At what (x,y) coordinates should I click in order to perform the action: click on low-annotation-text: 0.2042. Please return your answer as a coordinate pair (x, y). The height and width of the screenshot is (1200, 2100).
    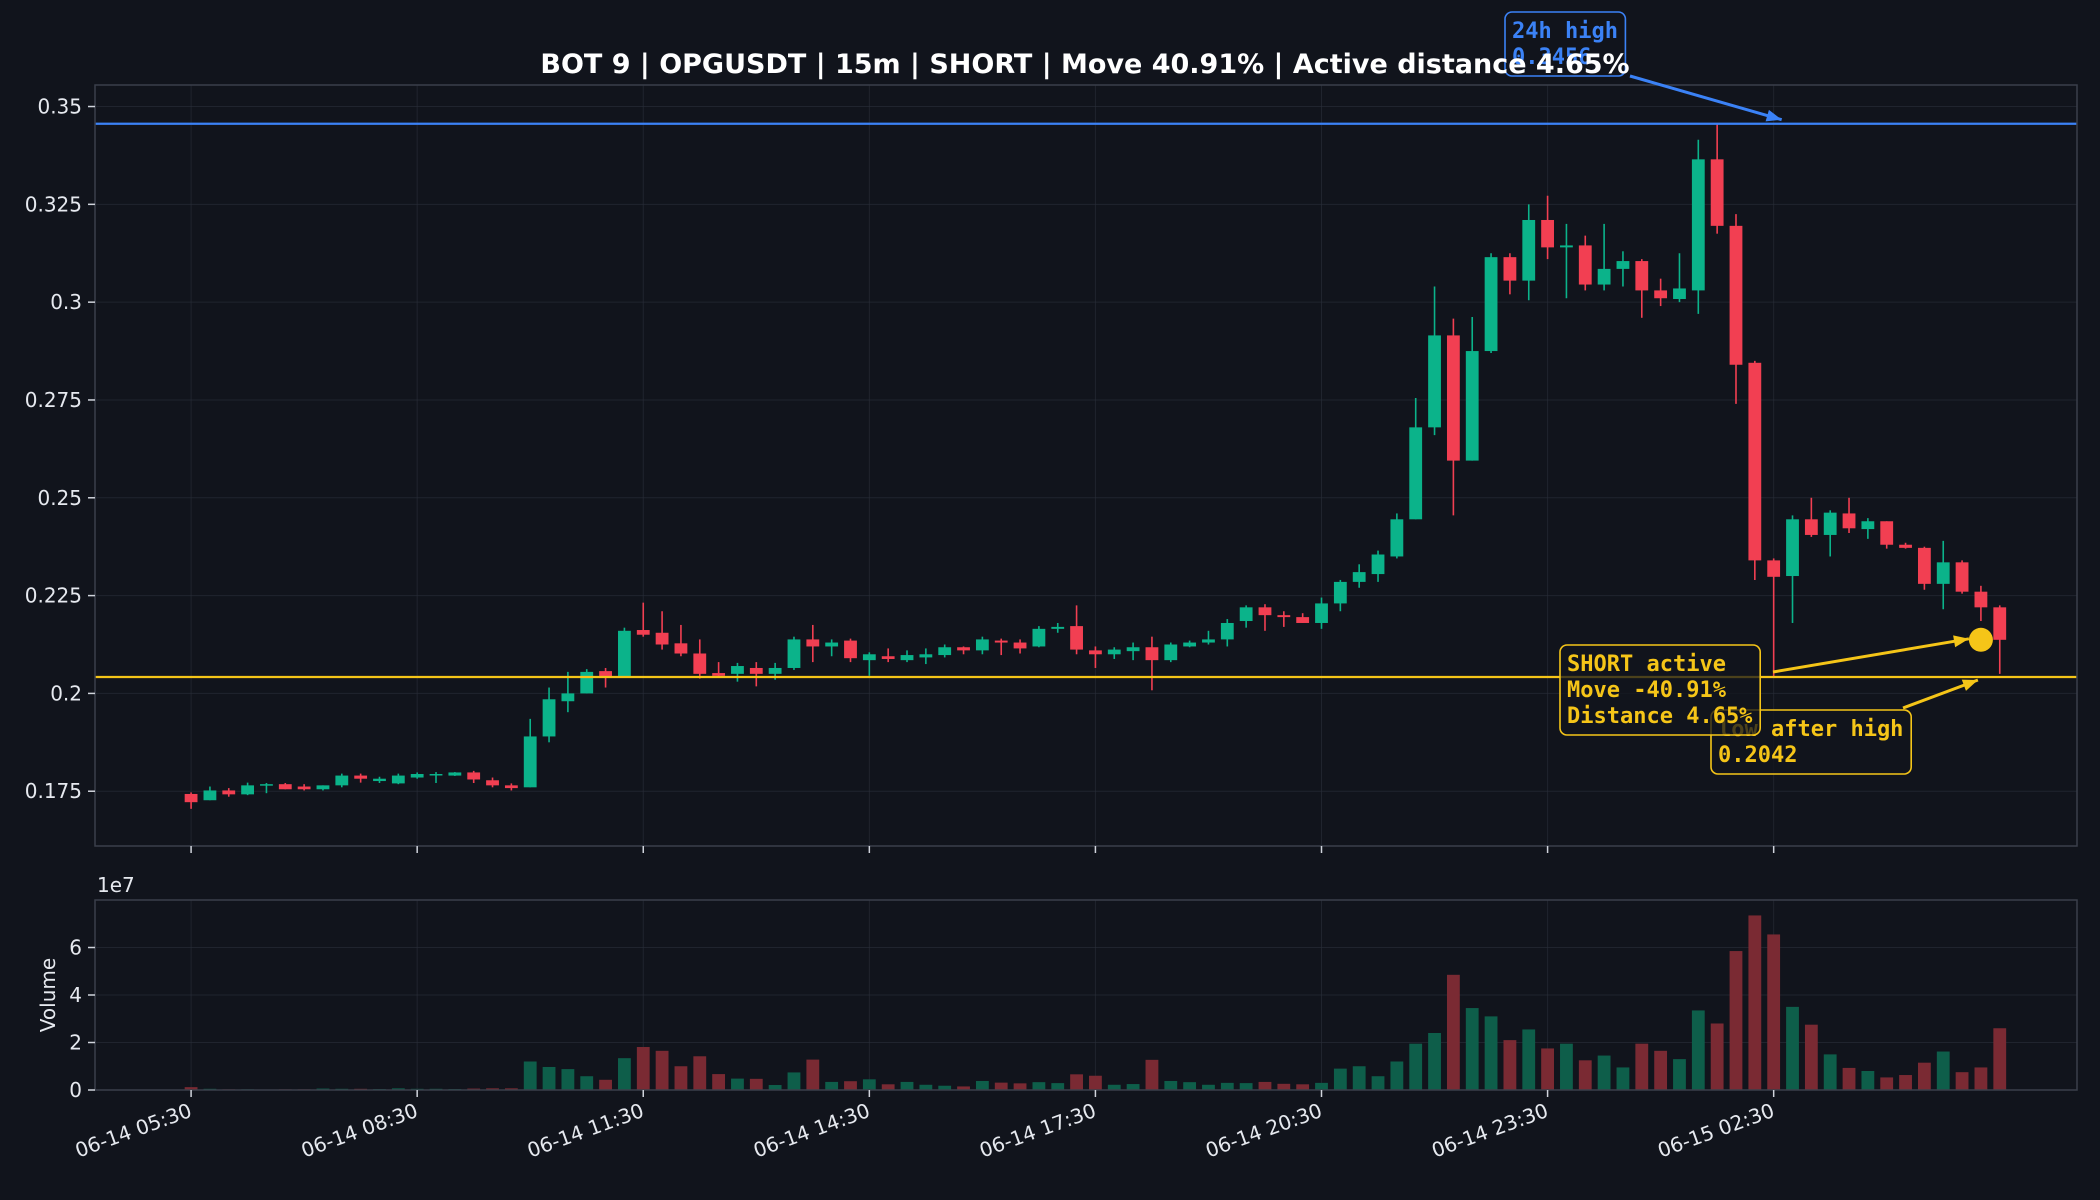
    Looking at the image, I should click on (1757, 755).